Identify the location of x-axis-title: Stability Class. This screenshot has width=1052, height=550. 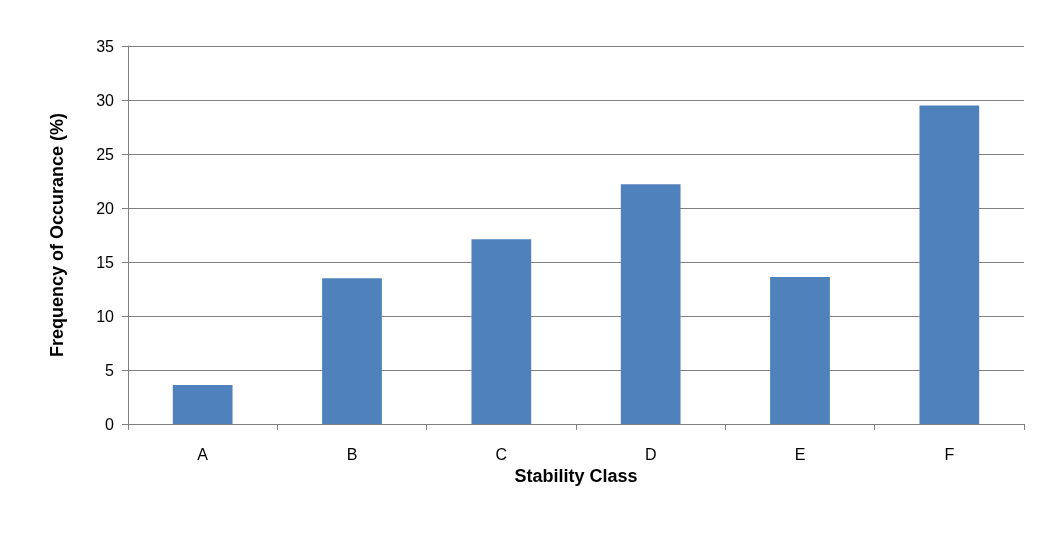
(576, 475).